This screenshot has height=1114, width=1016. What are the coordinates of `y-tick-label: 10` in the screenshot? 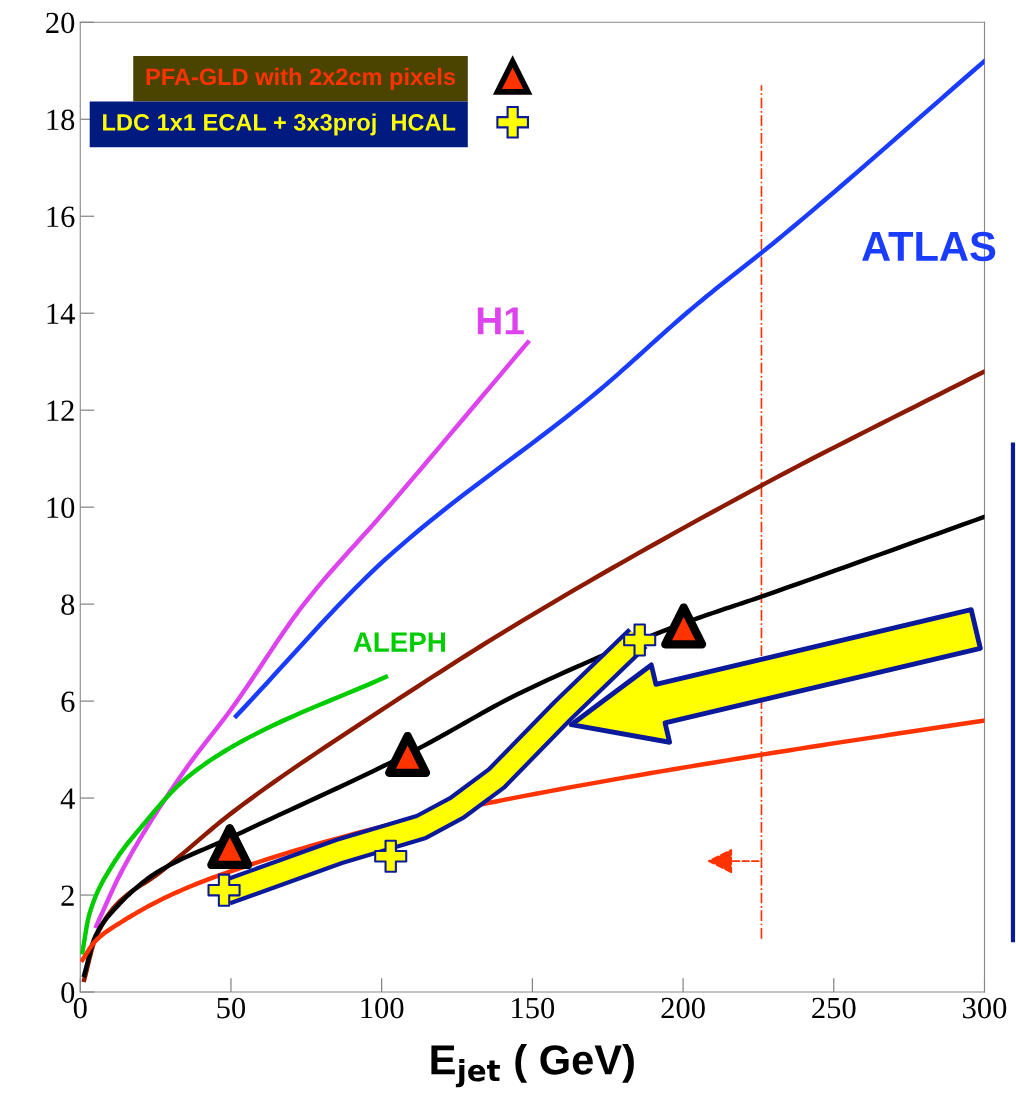 It's located at (61, 508).